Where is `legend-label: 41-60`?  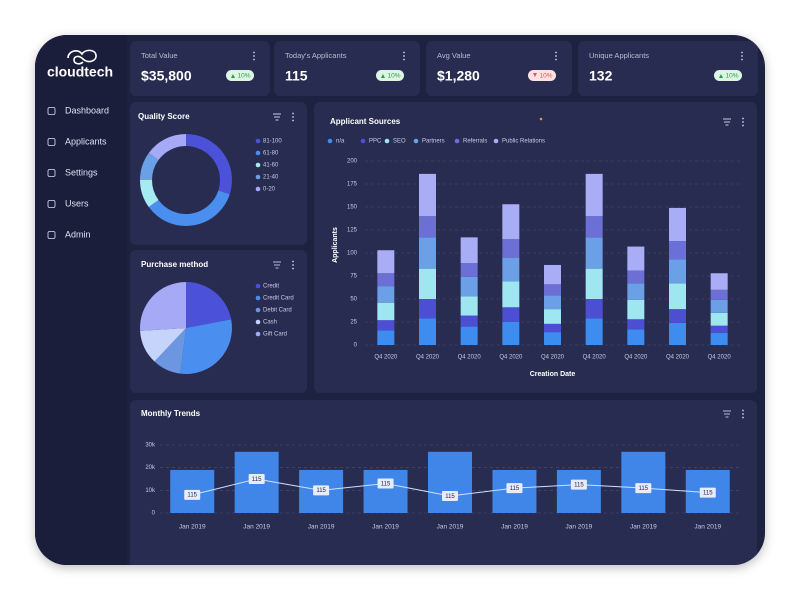
legend-label: 41-60 is located at coordinates (271, 166).